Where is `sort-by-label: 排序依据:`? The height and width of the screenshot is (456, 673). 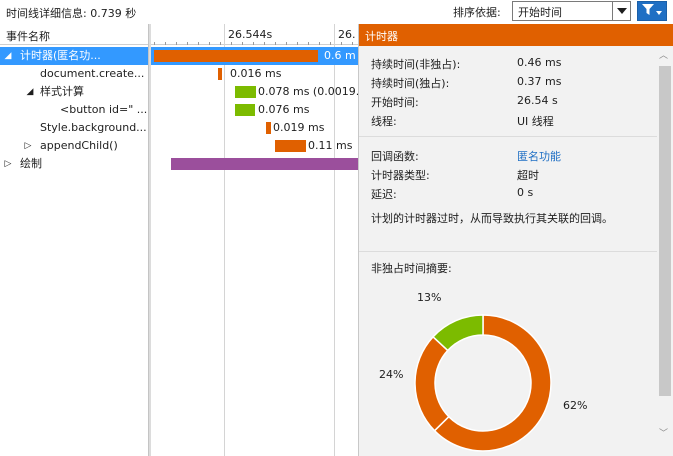
sort-by-label: 排序依据: is located at coordinates (477, 12).